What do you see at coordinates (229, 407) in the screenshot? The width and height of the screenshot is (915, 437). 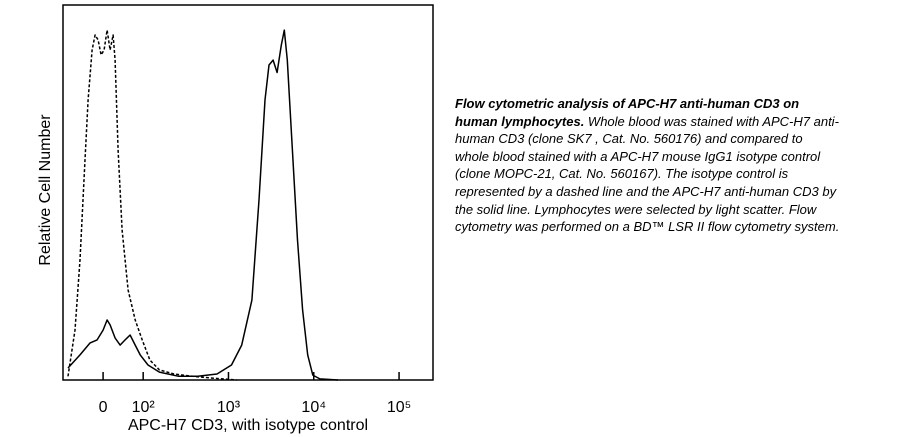 I see `x-tick-label: 10³` at bounding box center [229, 407].